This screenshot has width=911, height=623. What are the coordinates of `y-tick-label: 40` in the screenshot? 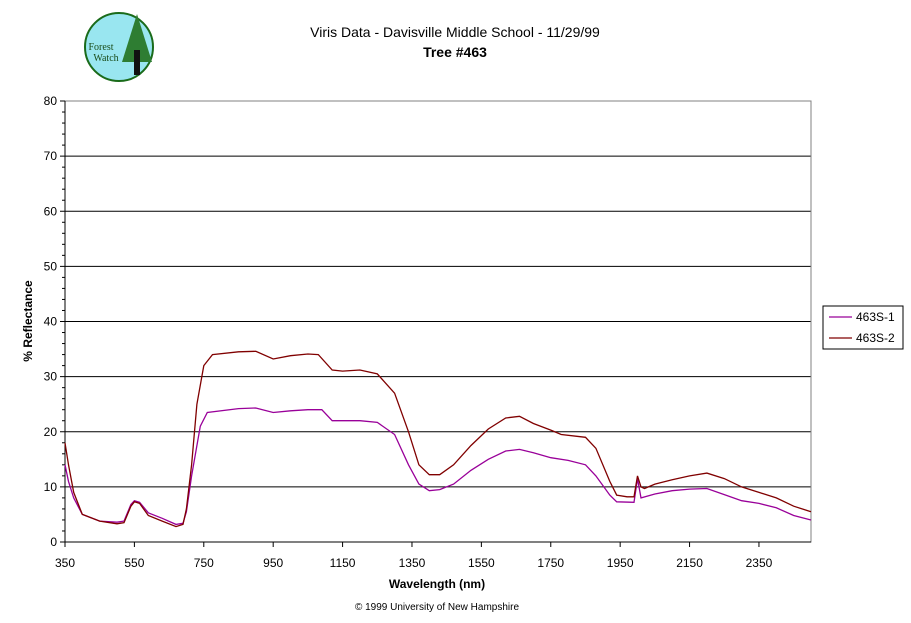 It's located at (51, 322).